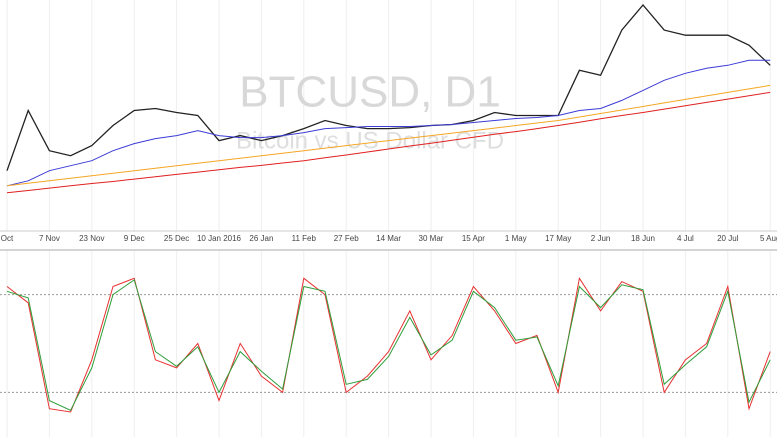 Image resolution: width=777 pixels, height=437 pixels. What do you see at coordinates (261, 238) in the screenshot?
I see `x-tick-label: 26 Jan` at bounding box center [261, 238].